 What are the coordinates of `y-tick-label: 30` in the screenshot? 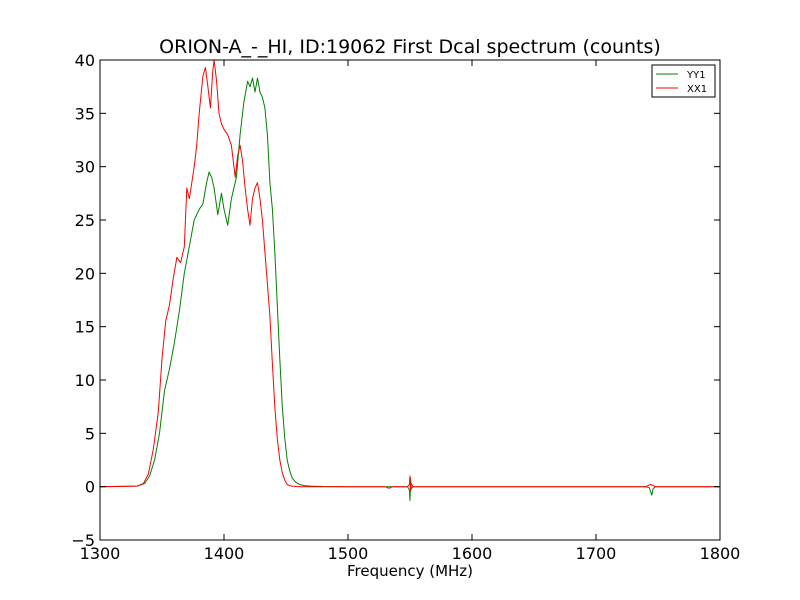 It's located at (85, 167).